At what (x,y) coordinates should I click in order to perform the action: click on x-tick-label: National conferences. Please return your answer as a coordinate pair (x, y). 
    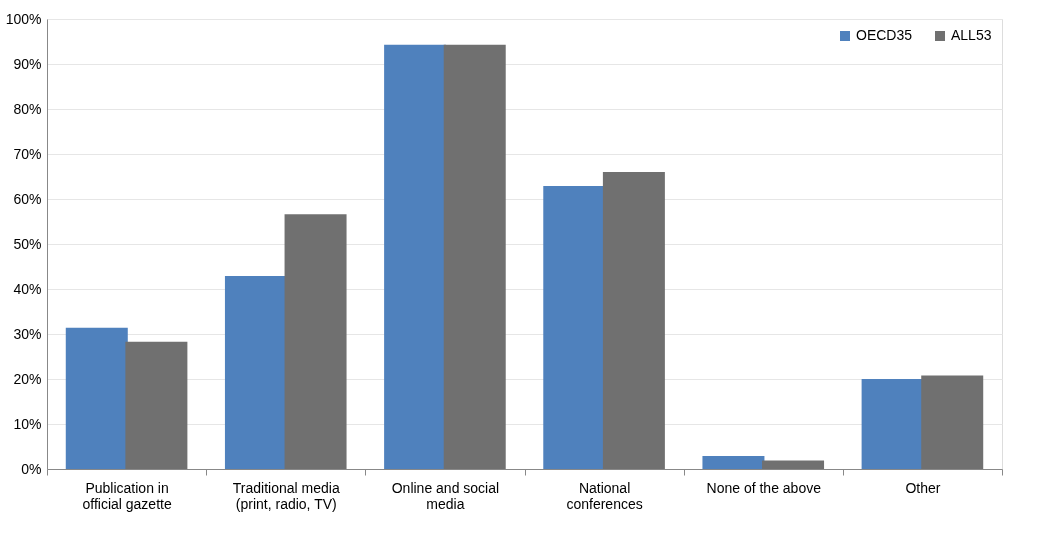
    Looking at the image, I should click on (604, 495).